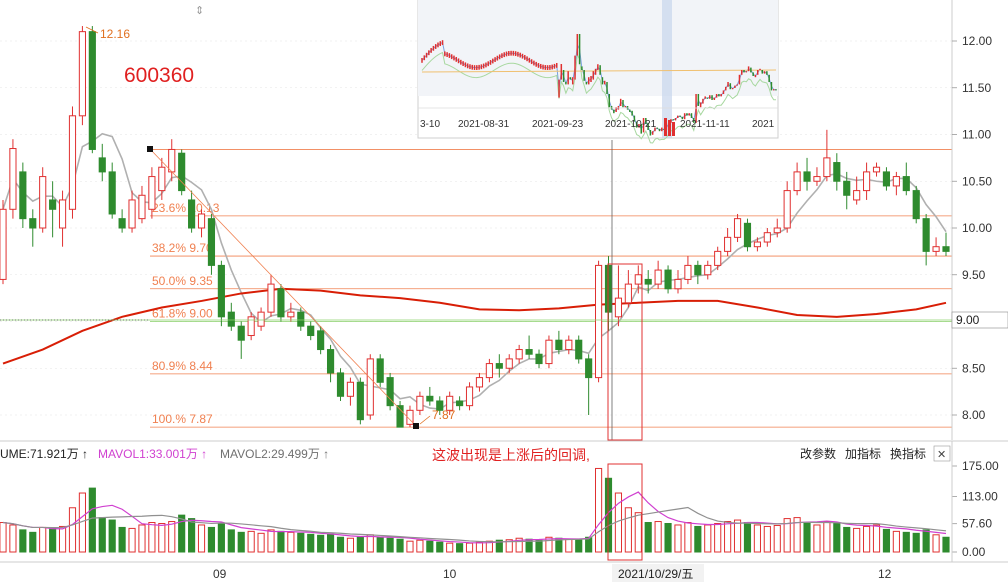  What do you see at coordinates (416, 426) in the screenshot?
I see `fib-anchor-bottom` at bounding box center [416, 426].